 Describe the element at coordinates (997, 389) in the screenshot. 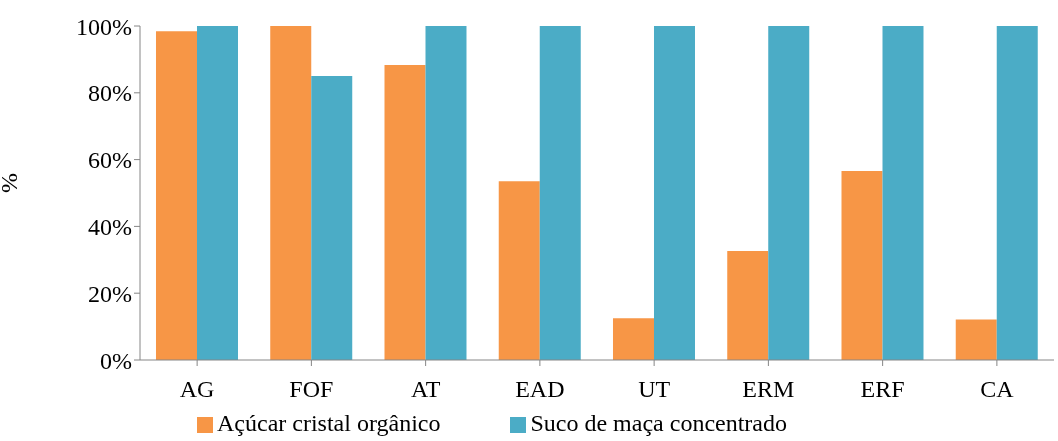

I see `x-tick-label: CA` at that location.